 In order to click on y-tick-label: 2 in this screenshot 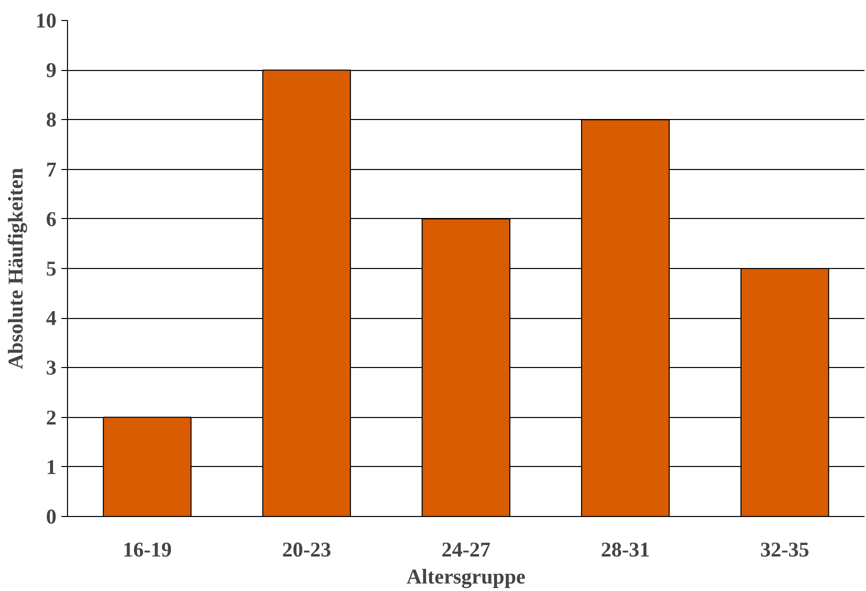, I will do `click(51, 417)`.